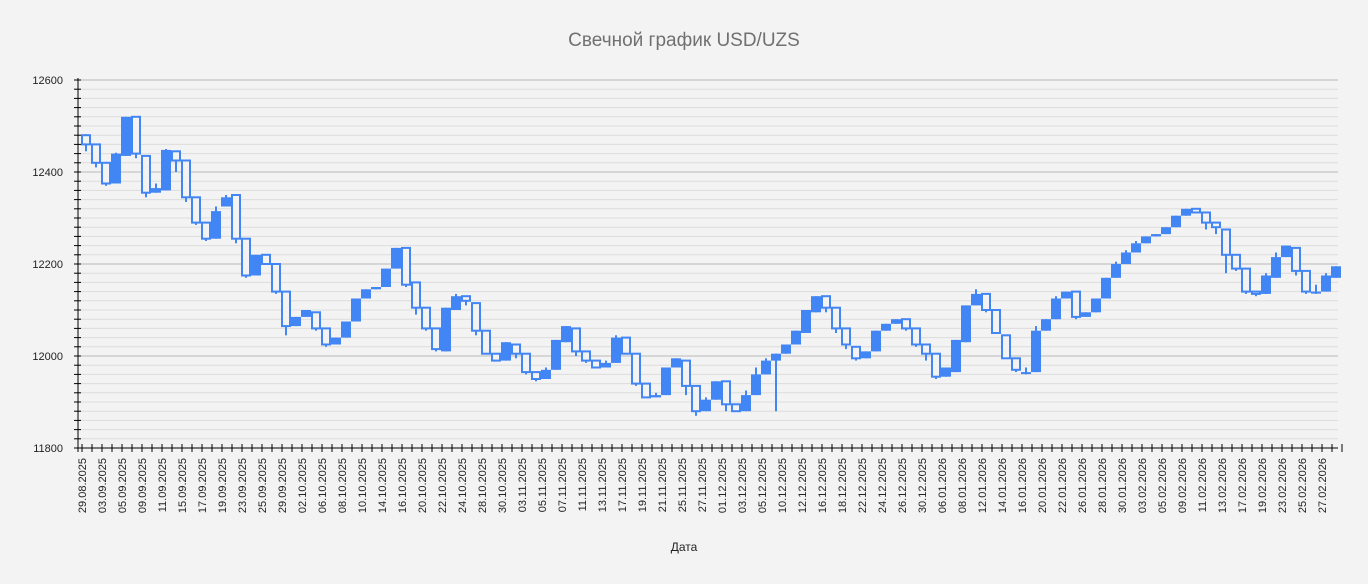  I want to click on x-tick-label: 22.01.2026, so click(1063, 485).